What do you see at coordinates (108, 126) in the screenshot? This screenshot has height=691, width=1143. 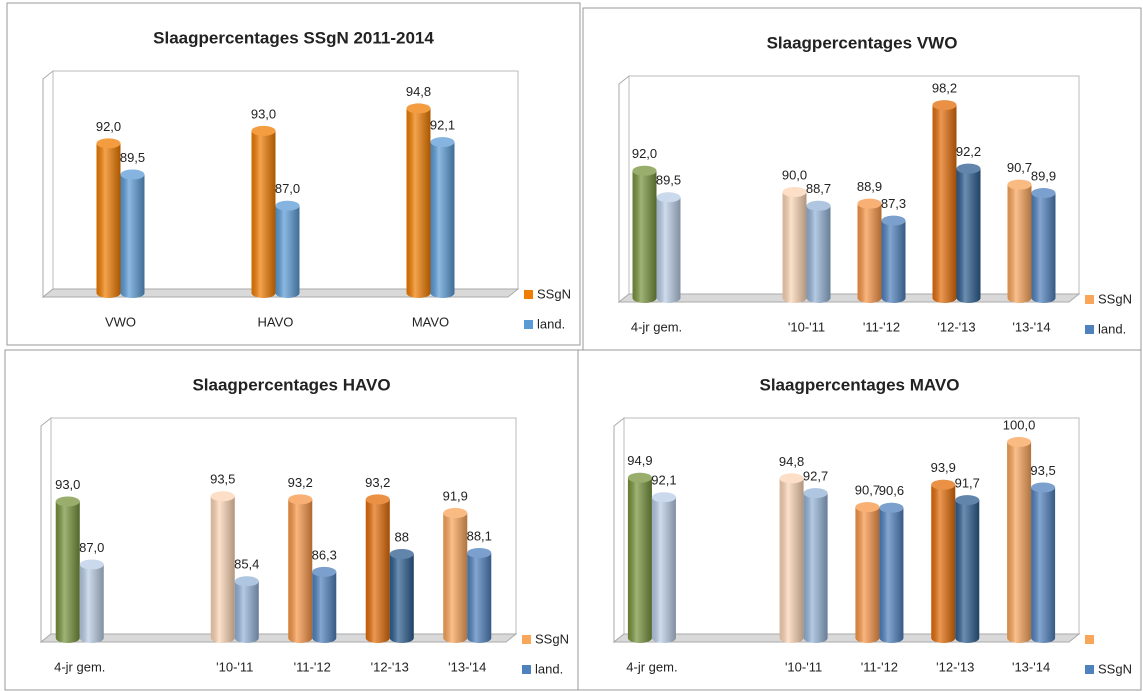 I see `value-label: 92,0` at bounding box center [108, 126].